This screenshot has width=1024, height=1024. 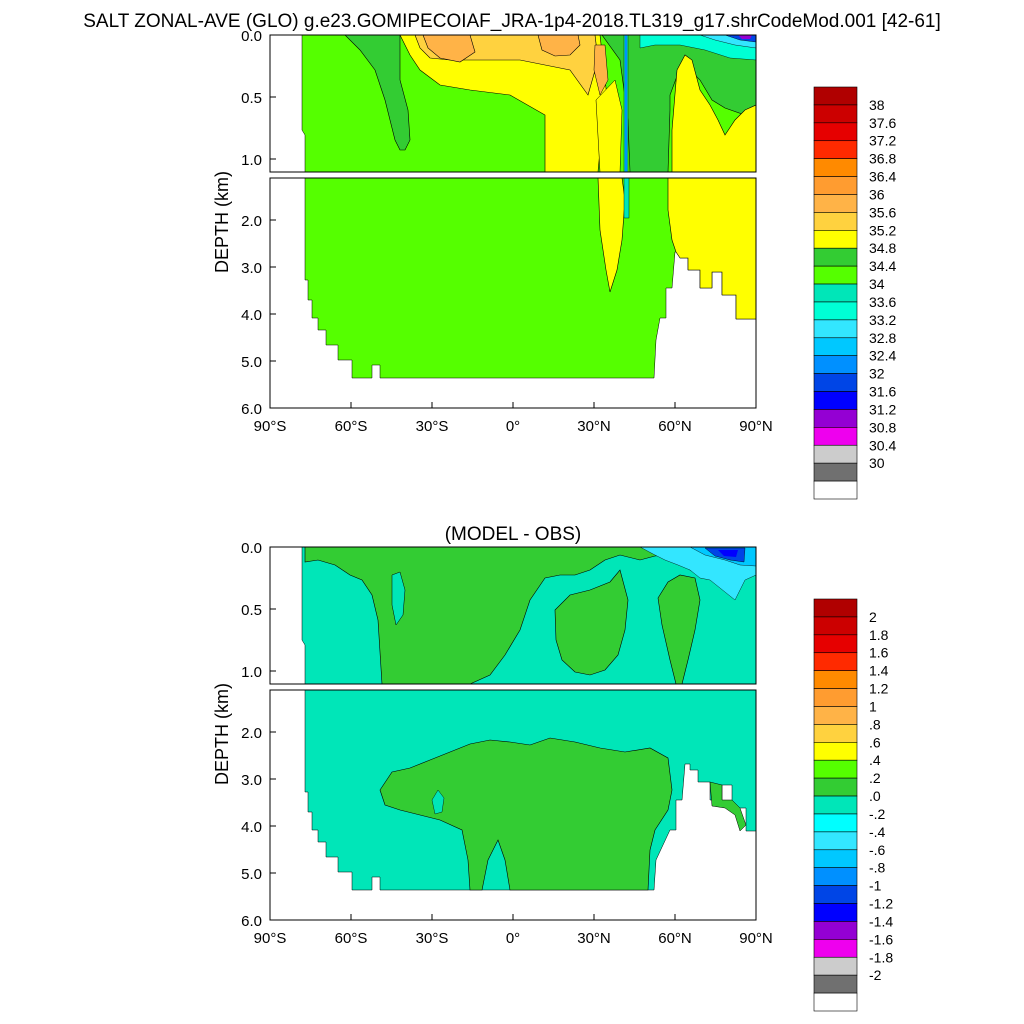 I want to click on y-axis-upper: 0.0 0.5 1.0, so click(x=258, y=610).